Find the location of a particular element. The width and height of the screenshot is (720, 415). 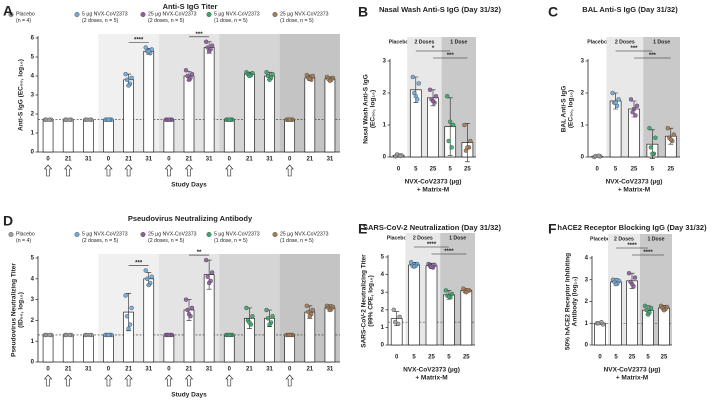

y-tick-label: 0 is located at coordinates (383, 346).